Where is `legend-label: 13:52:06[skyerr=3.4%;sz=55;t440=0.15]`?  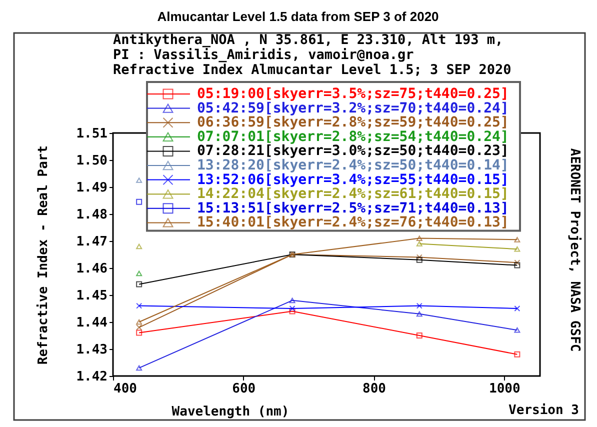 legend-label: 13:52:06[skyerr=3.4%;sz=55;t440=0.15] is located at coordinates (353, 180).